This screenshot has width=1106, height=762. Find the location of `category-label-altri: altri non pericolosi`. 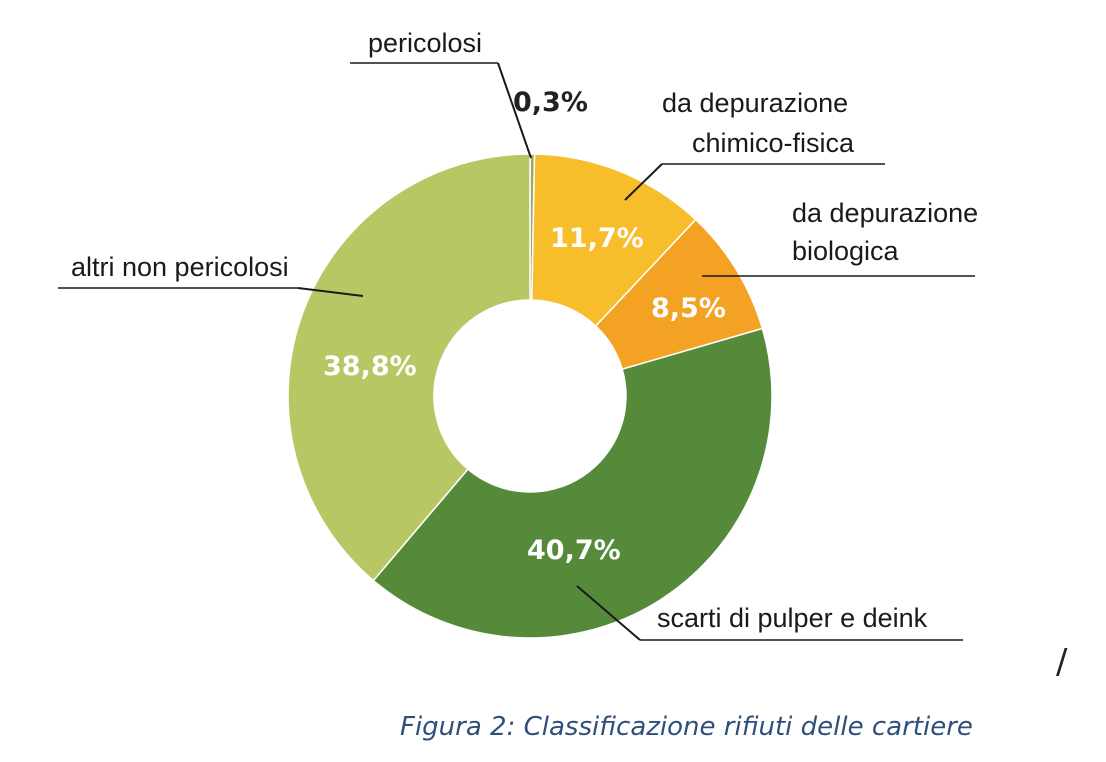

category-label-altri: altri non pericolosi is located at coordinates (180, 267).